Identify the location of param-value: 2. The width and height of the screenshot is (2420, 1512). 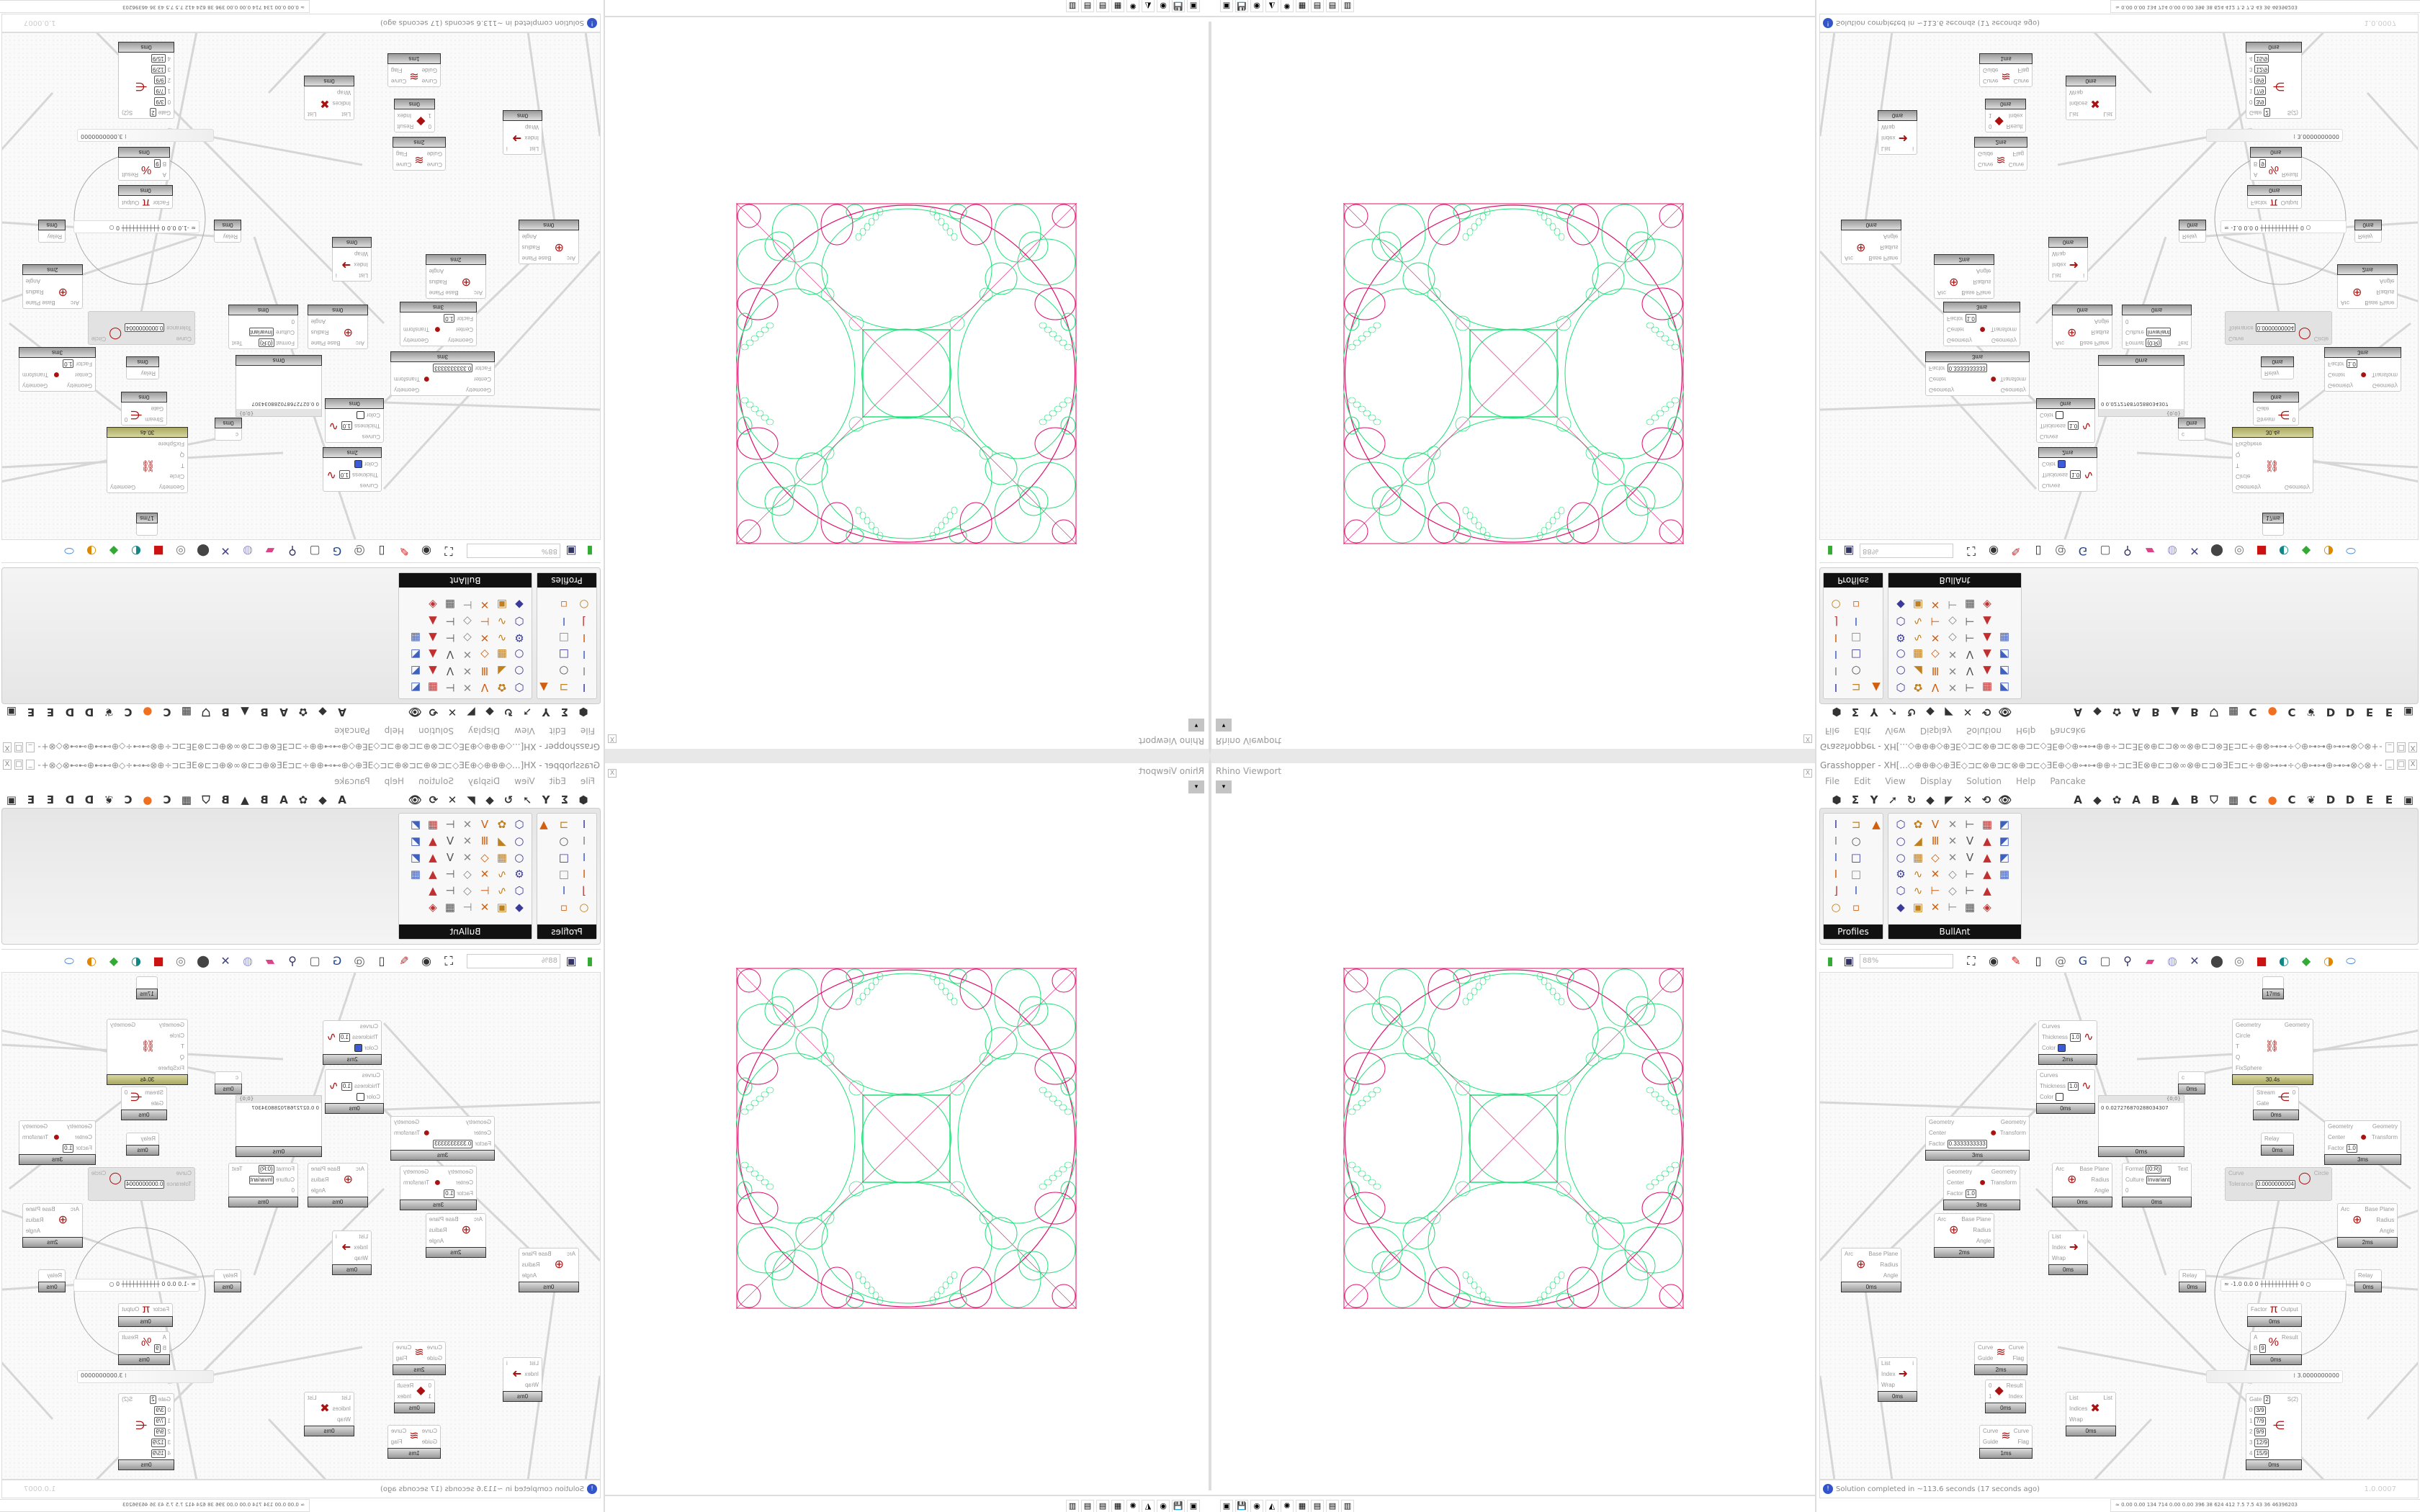
(2267, 112).